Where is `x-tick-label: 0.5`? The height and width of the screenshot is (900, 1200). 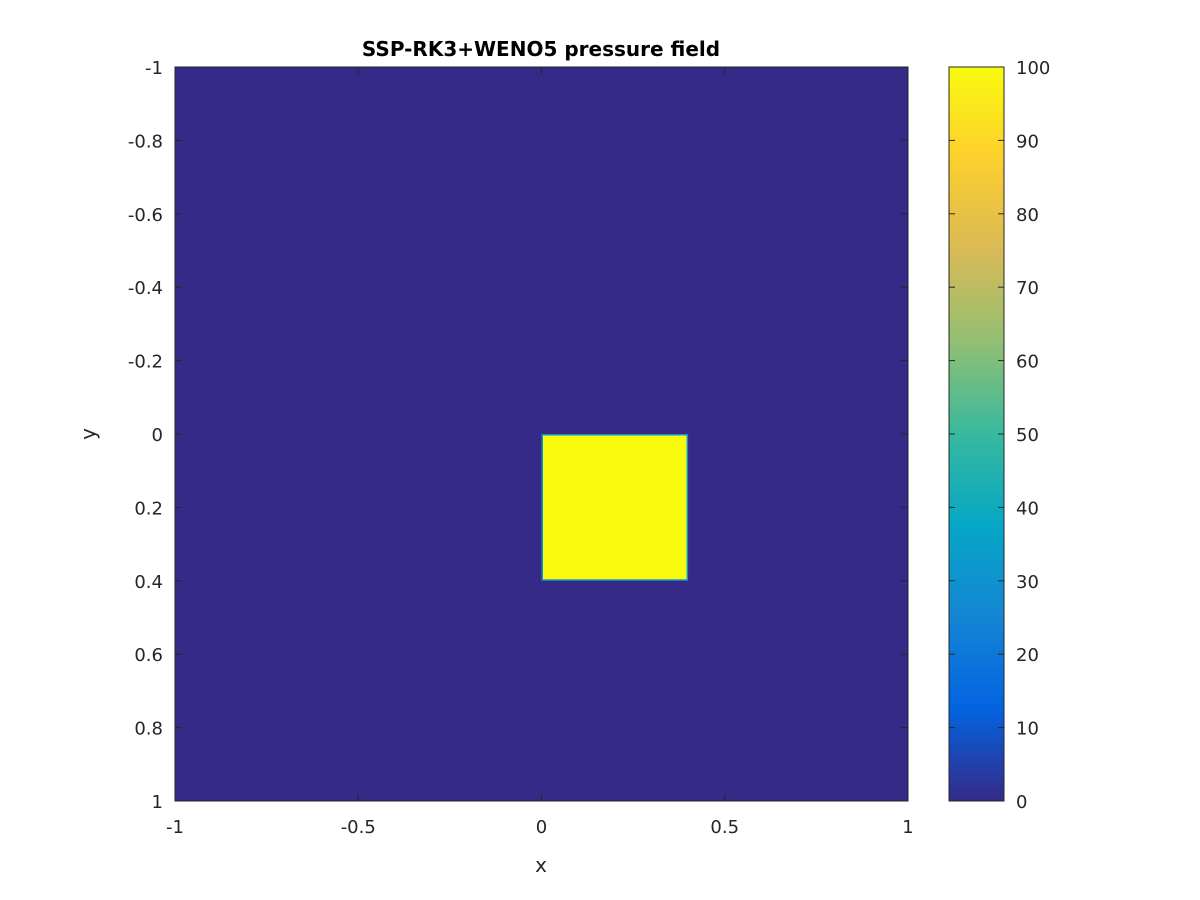
x-tick-label: 0.5 is located at coordinates (724, 827).